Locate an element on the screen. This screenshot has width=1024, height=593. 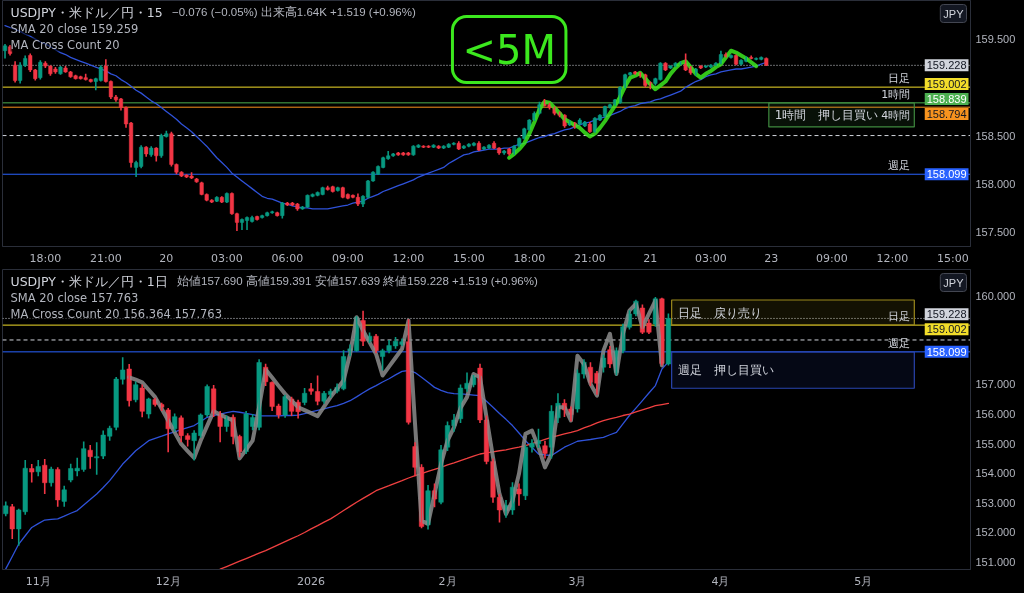
y-tick-label: 151.000 is located at coordinates (995, 562).